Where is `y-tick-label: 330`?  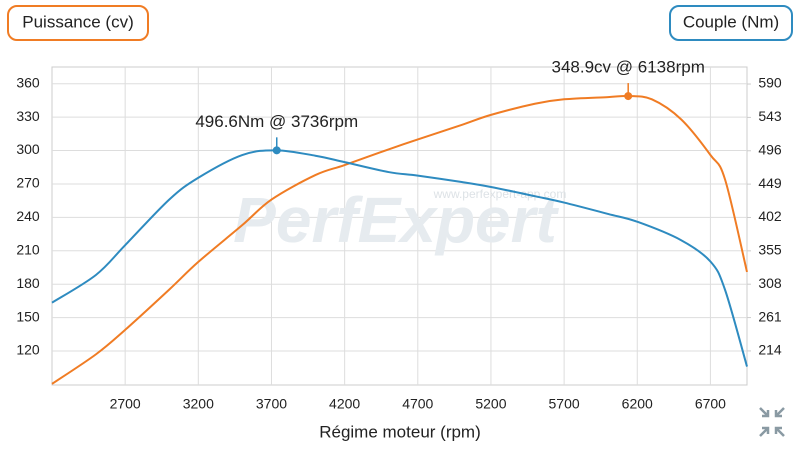
y-tick-label: 330 is located at coordinates (28, 116).